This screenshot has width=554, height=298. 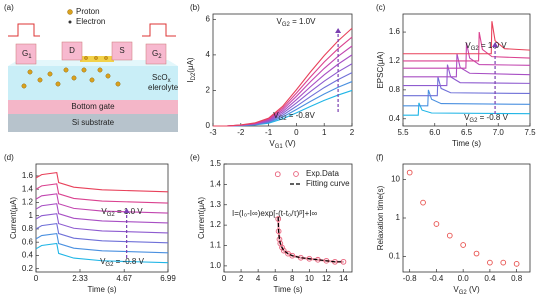 I want to click on text-part: 1, so click(x=30, y=57).